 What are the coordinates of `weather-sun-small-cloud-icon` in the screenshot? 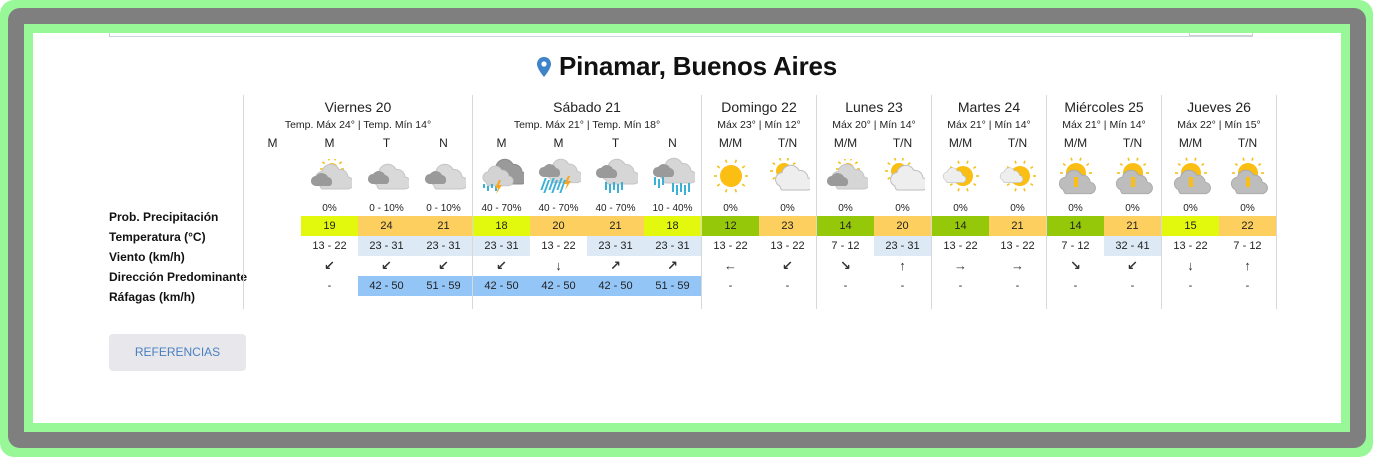 It's located at (1017, 176).